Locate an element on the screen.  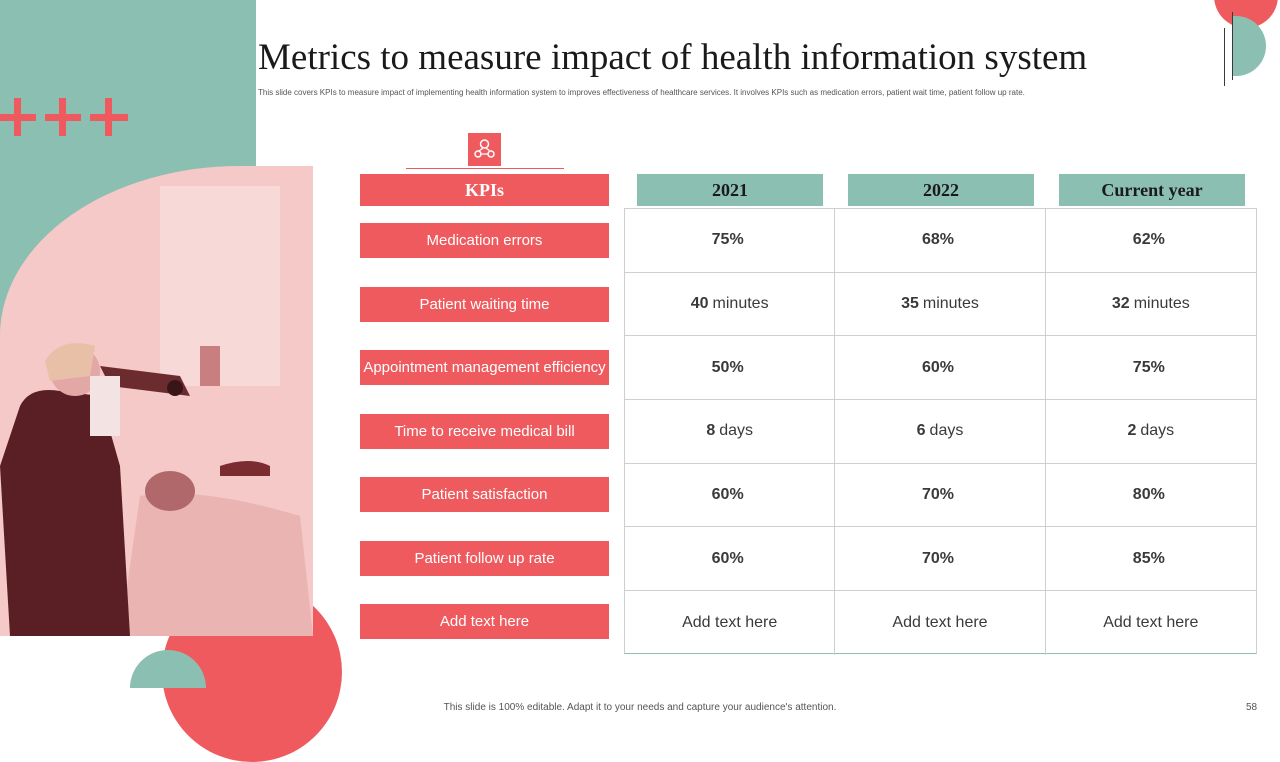
table-row: 50% 60% 75% is located at coordinates (940, 368).